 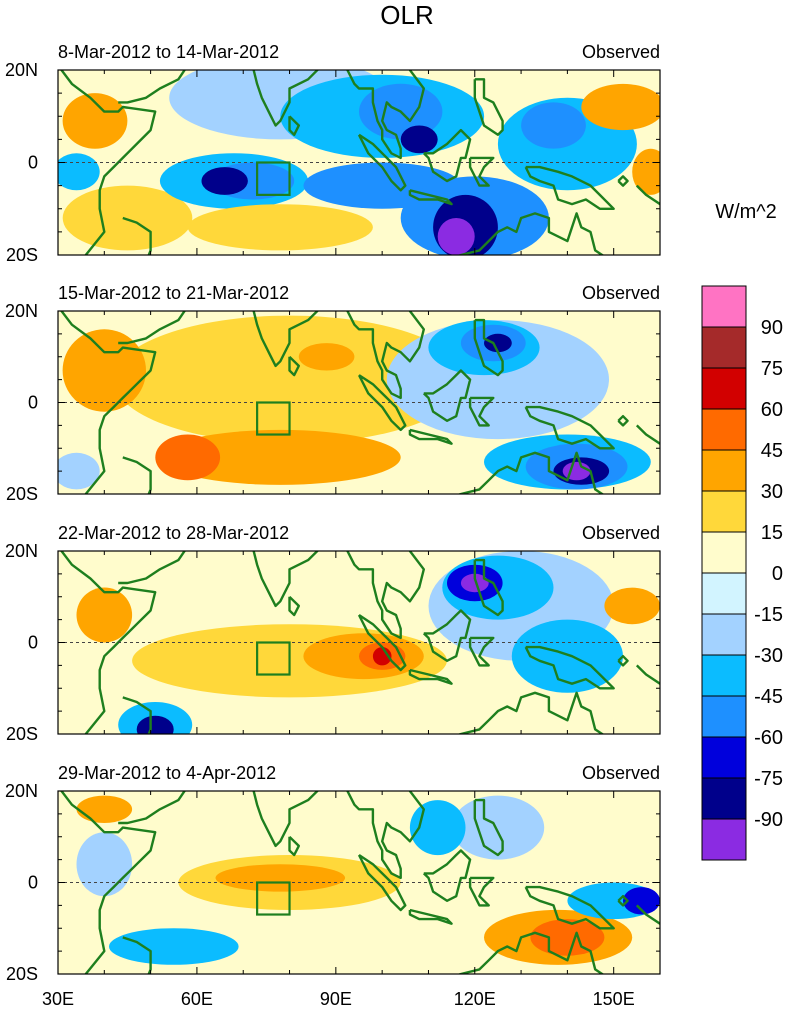 I want to click on panel-period-label: 8-Mar-2012 to 14-Mar-2012, so click(x=168, y=52).